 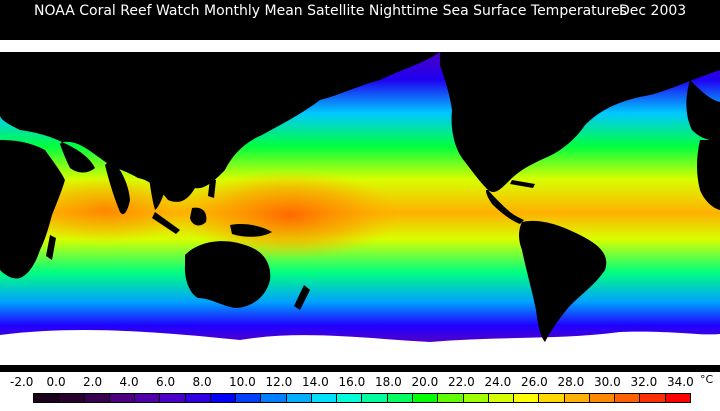 What do you see at coordinates (202, 382) in the screenshot?
I see `legend-tick-label: 8.0` at bounding box center [202, 382].